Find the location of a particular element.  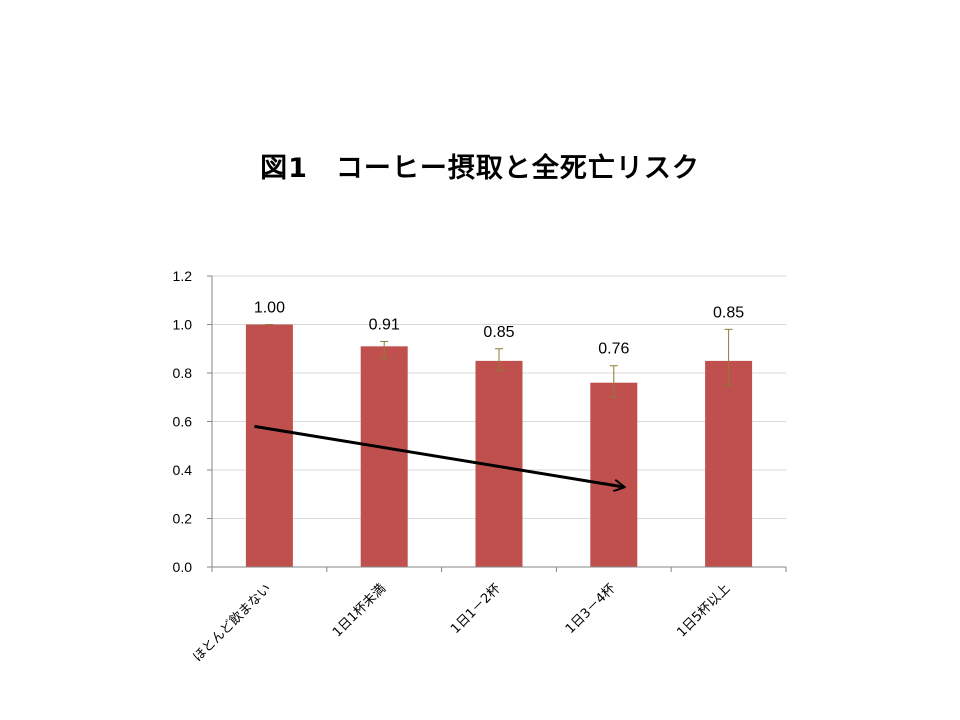

y-tick-label: 0.6 is located at coordinates (183, 422).